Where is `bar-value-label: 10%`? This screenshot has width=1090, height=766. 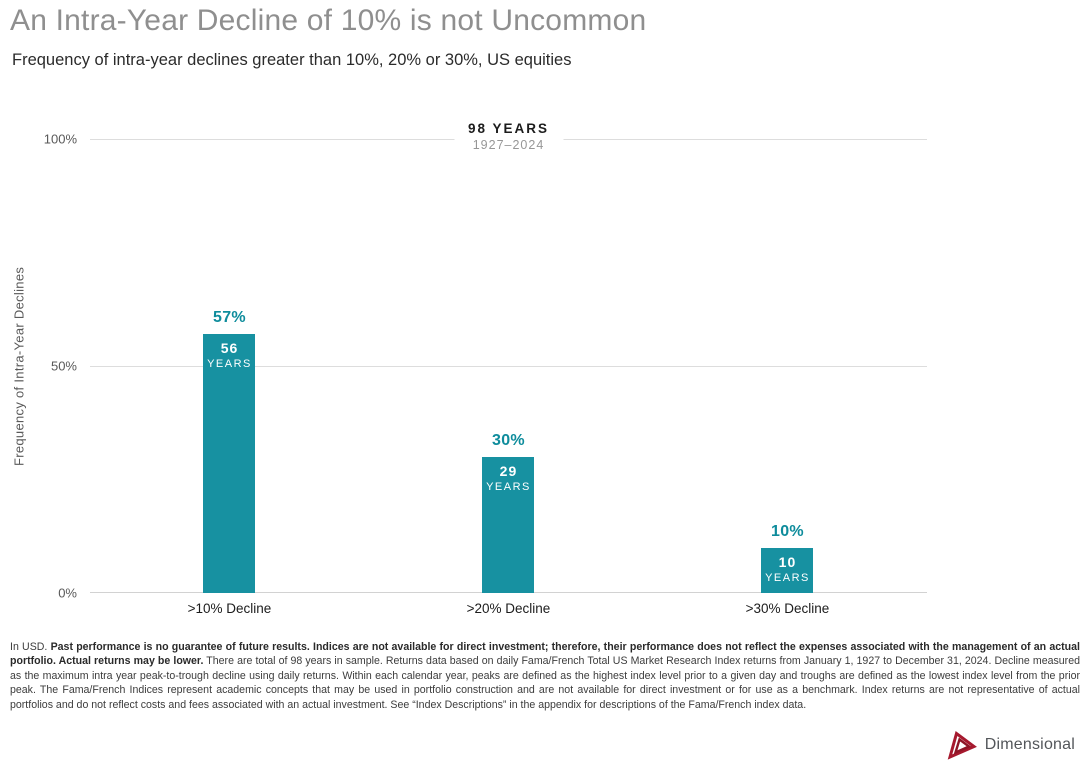
bar-value-label: 10% is located at coordinates (787, 531).